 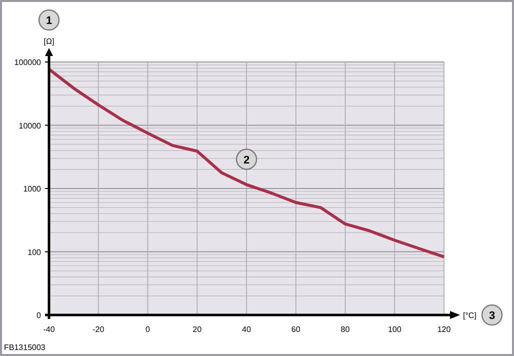 I want to click on x-tick-label: 20, so click(x=197, y=329).